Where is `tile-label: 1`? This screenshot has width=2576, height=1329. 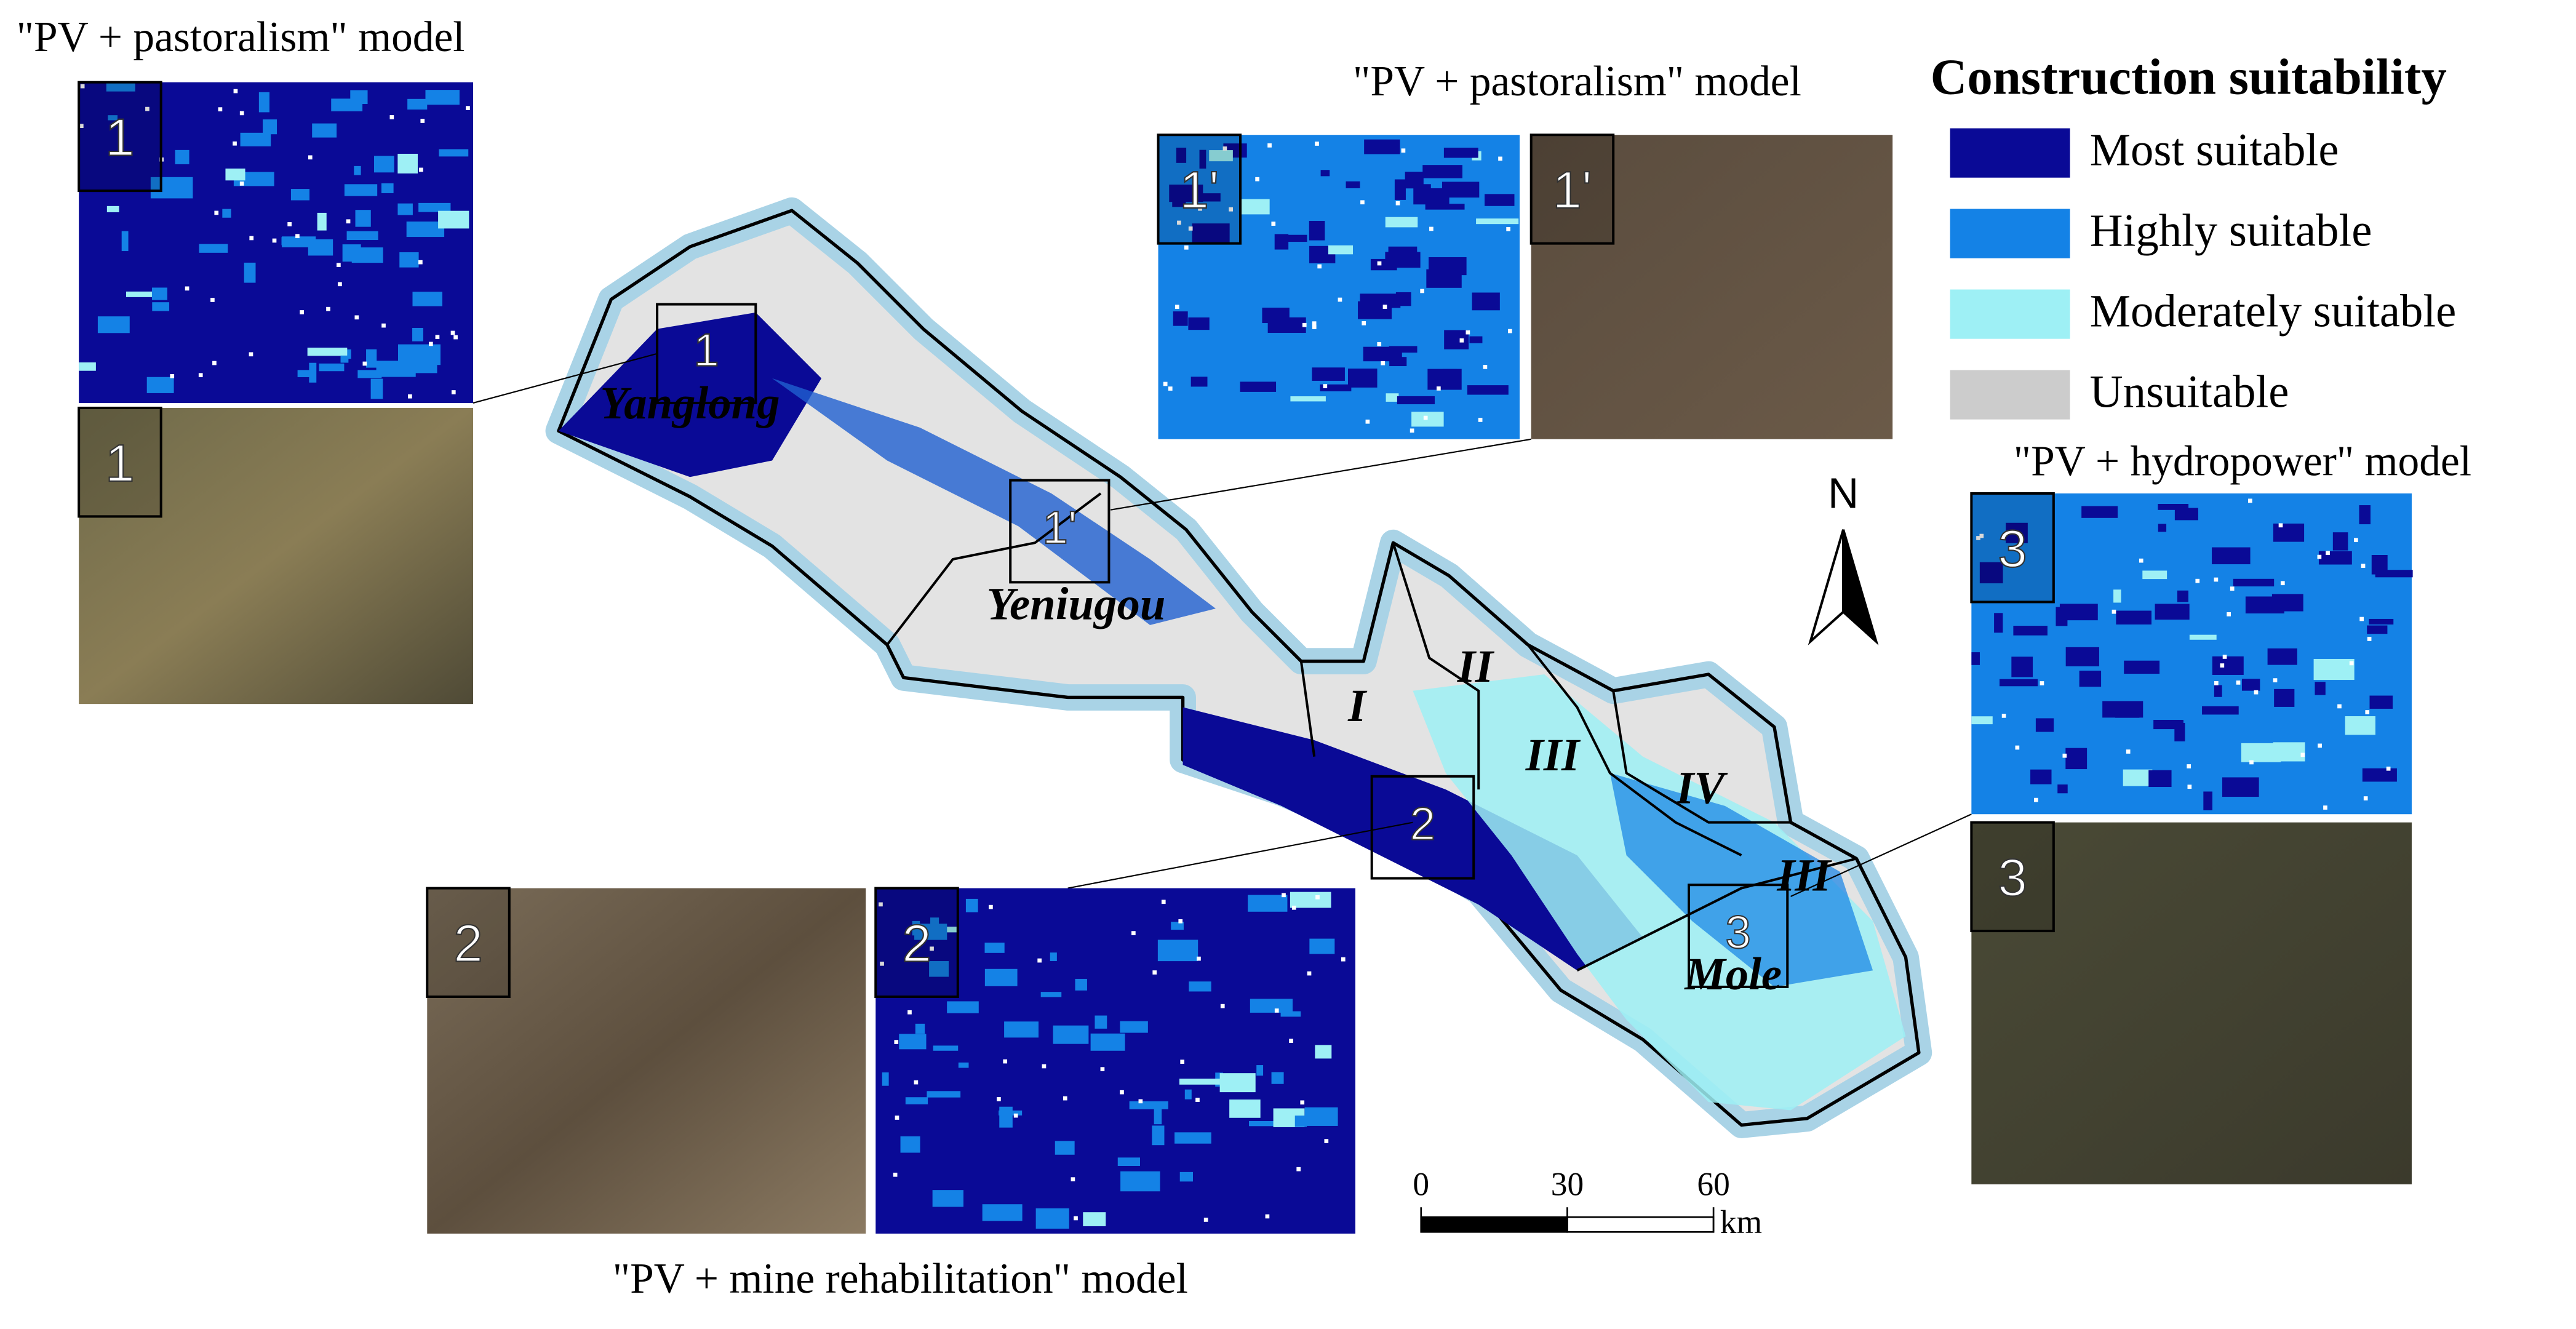
tile-label: 1 is located at coordinates (120, 137).